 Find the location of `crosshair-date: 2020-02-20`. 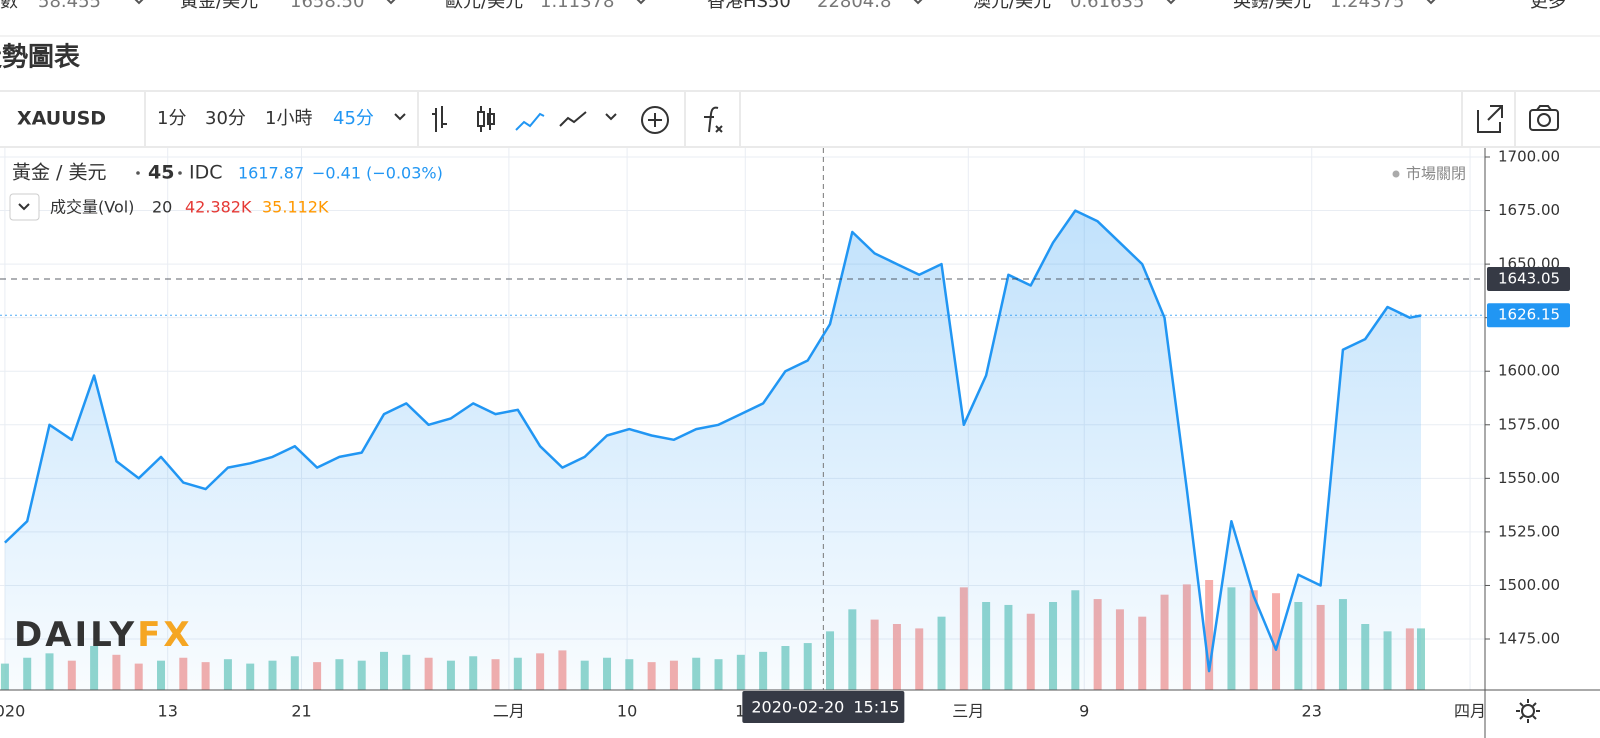

crosshair-date: 2020-02-20 is located at coordinates (797, 707).